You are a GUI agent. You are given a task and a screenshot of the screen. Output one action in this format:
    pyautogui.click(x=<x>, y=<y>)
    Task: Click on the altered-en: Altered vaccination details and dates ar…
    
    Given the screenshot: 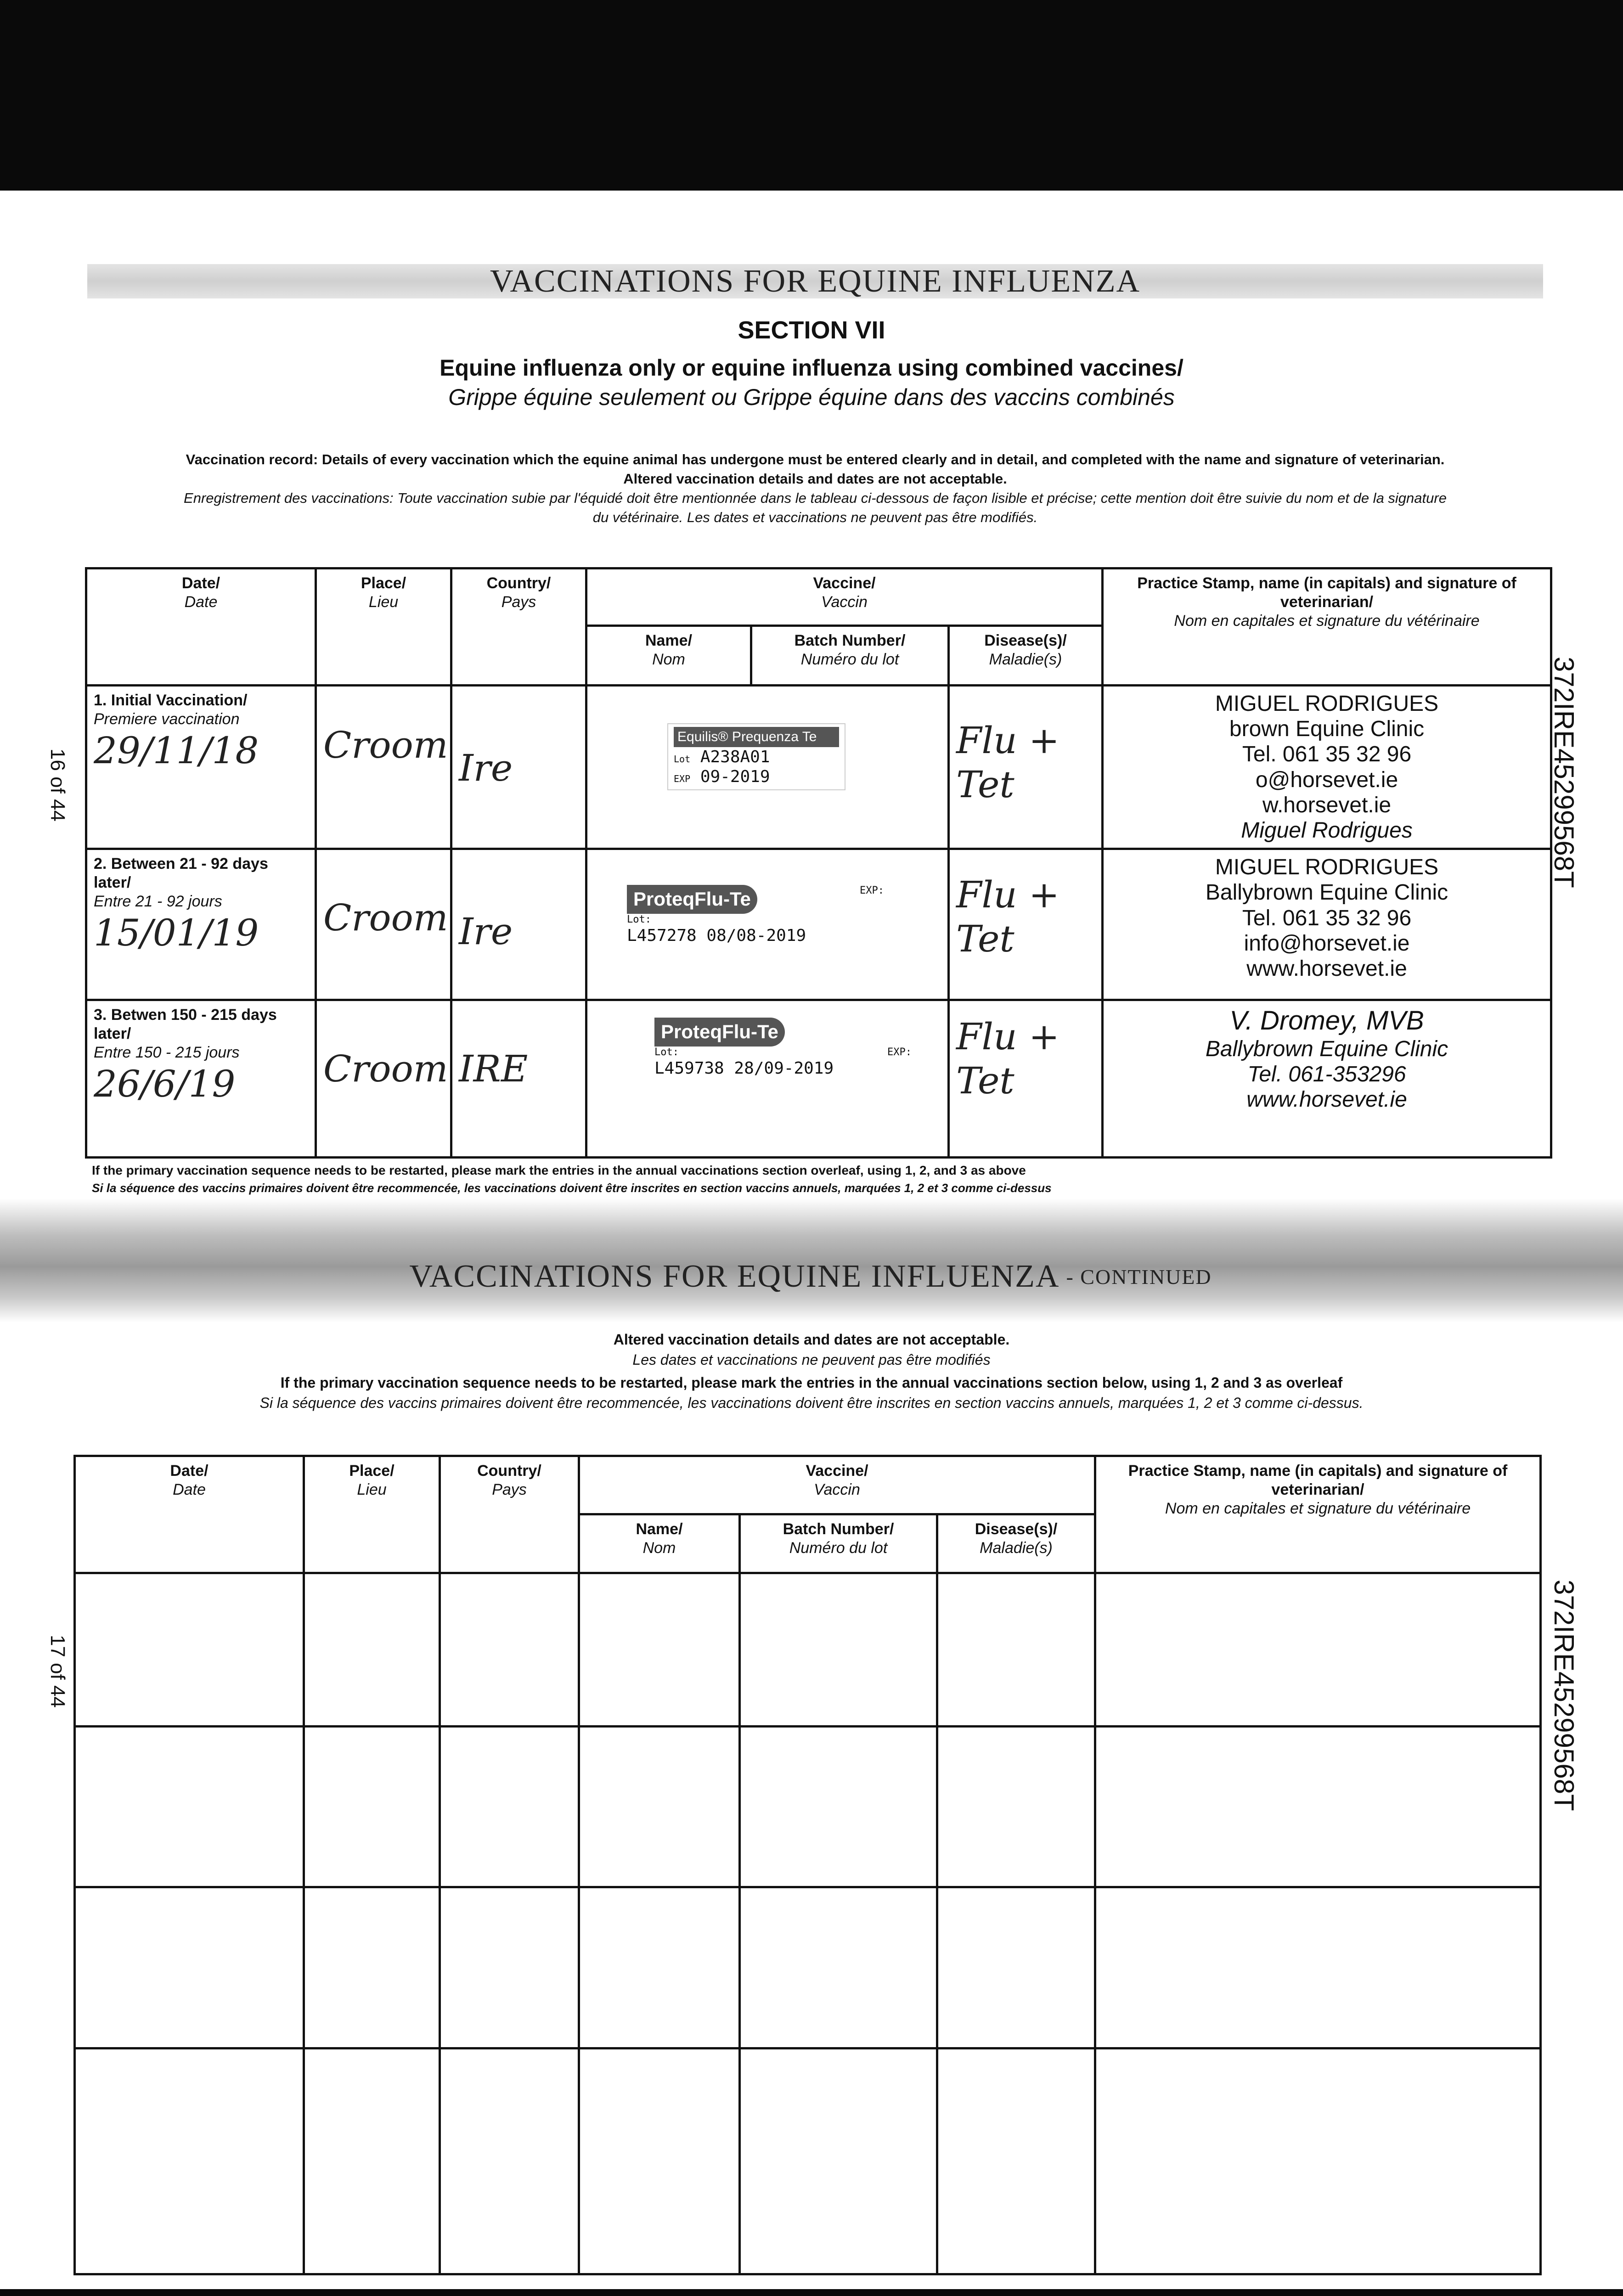 What is the action you would take?
    pyautogui.click(x=811, y=1339)
    